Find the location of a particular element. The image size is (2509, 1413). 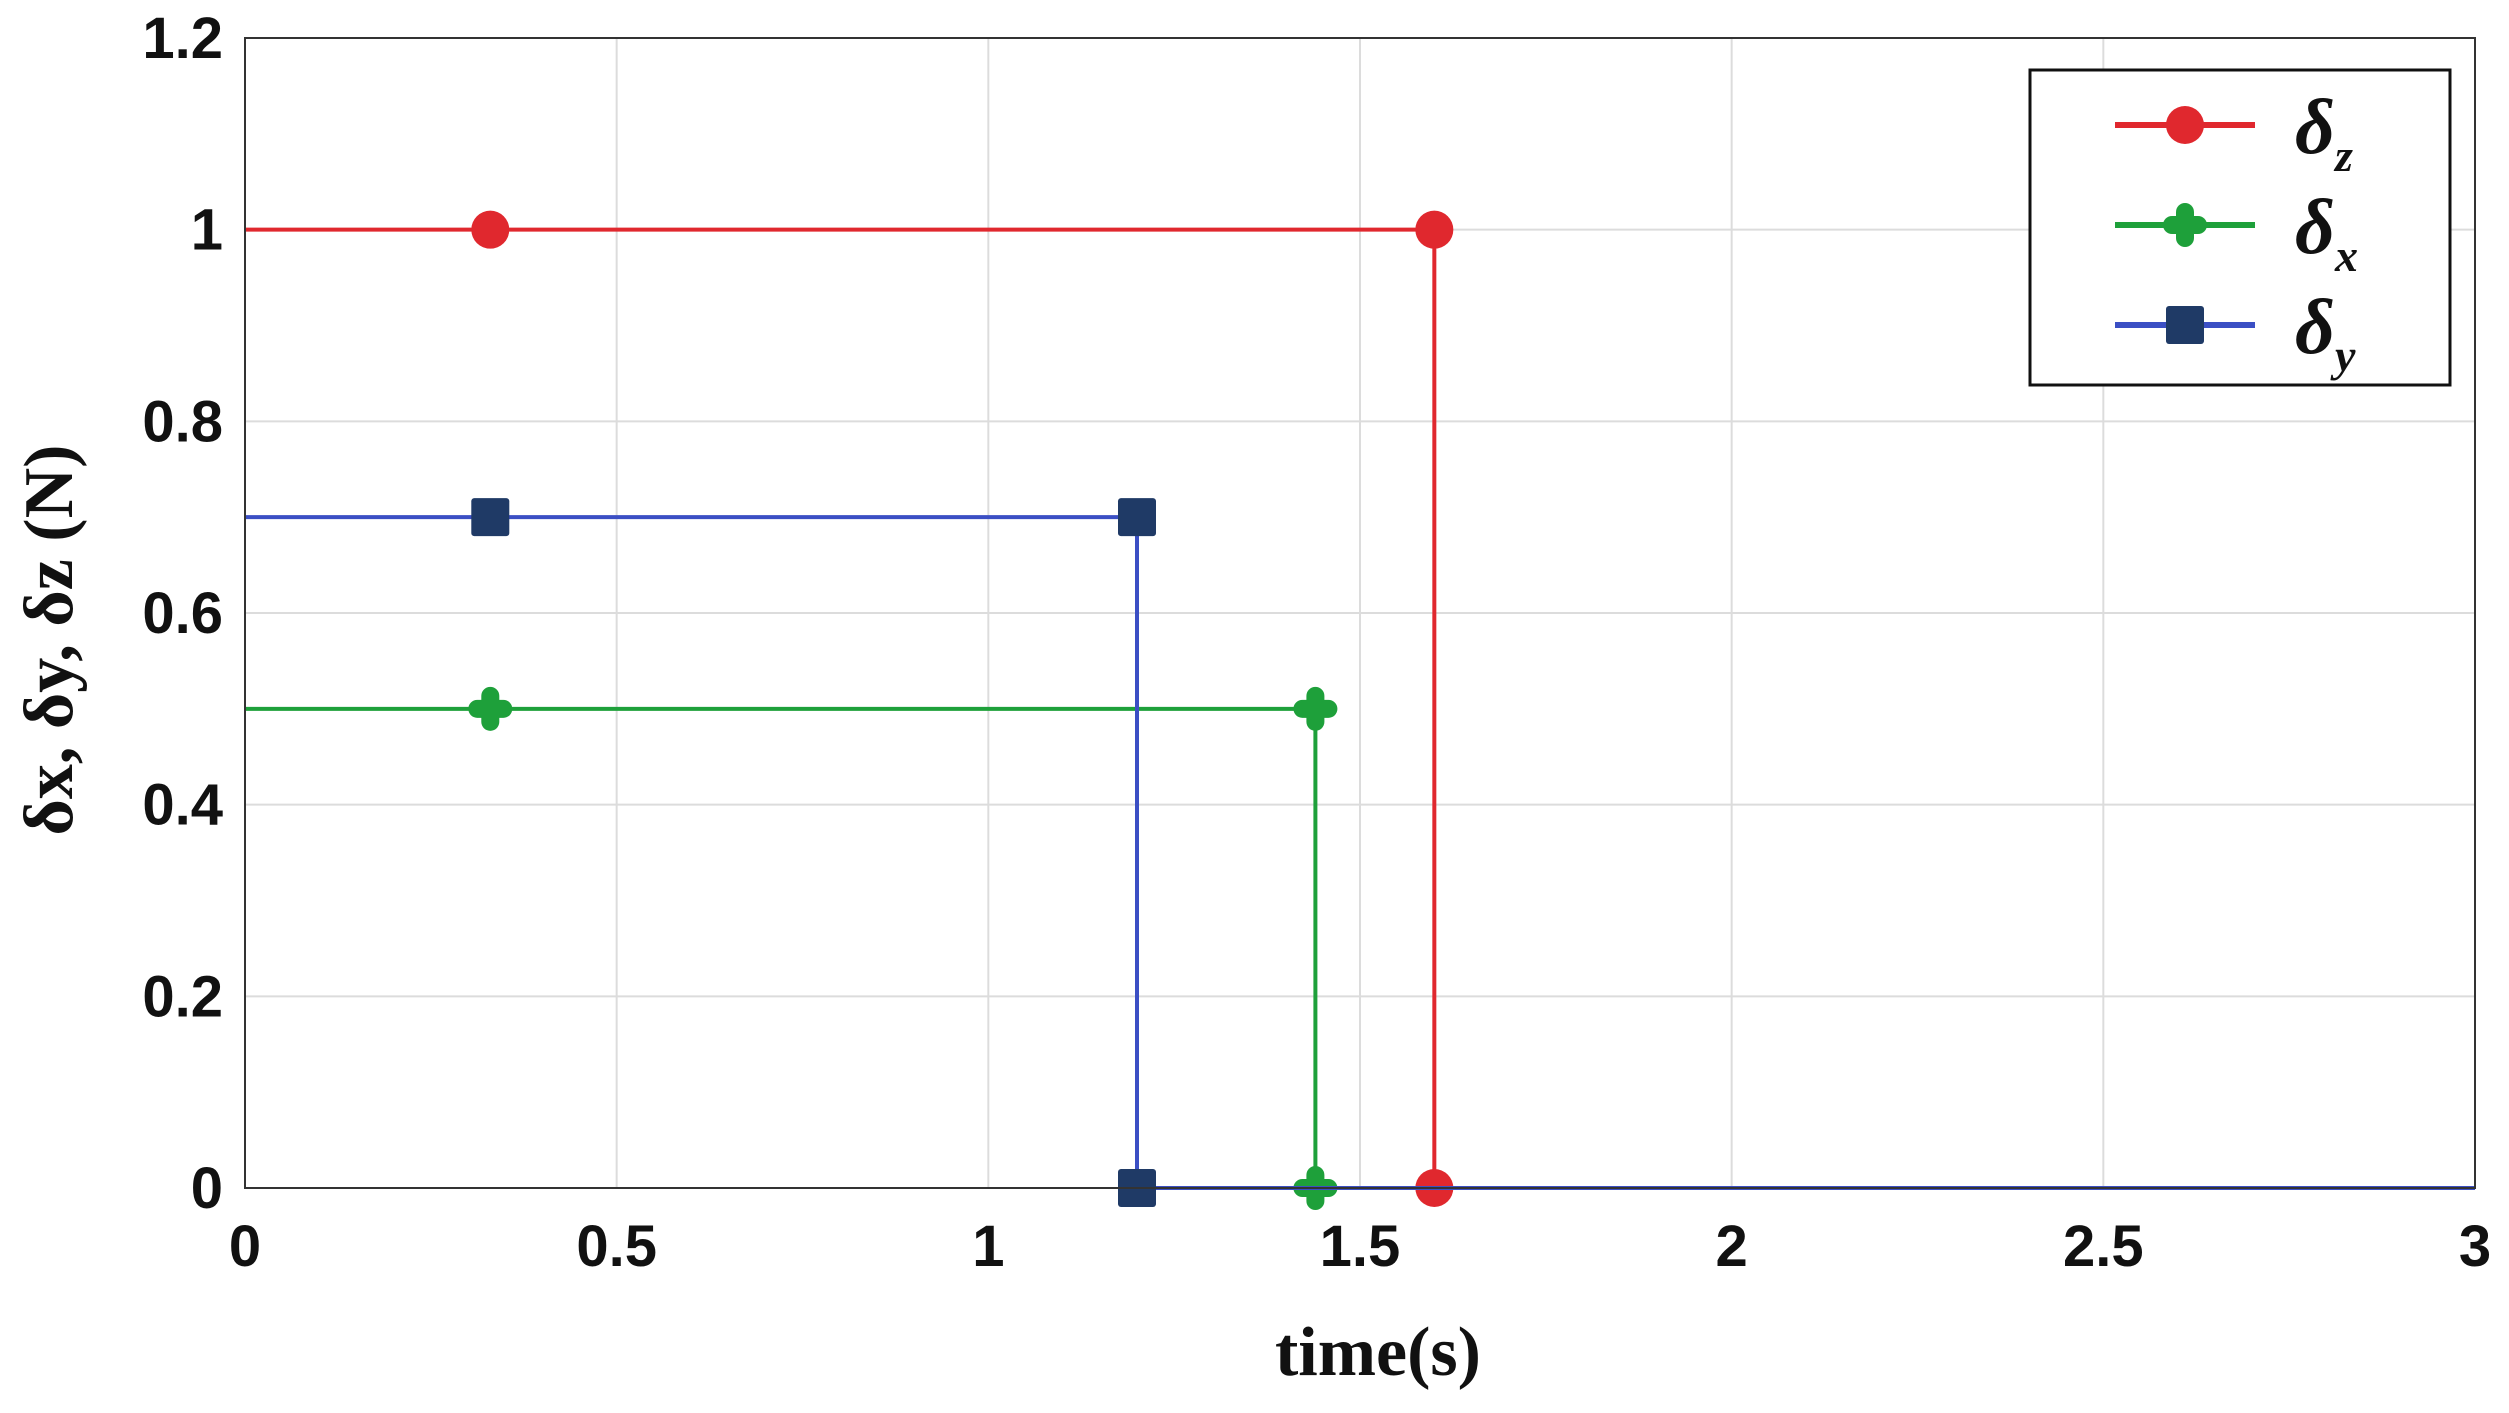

legend-item-delta-x: δx is located at coordinates (2236, 232).